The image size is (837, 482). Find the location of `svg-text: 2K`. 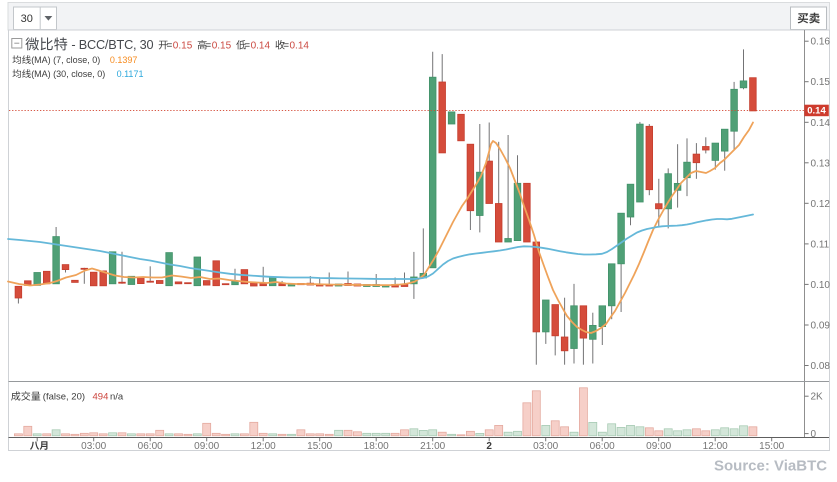

svg-text: 2K is located at coordinates (817, 397).